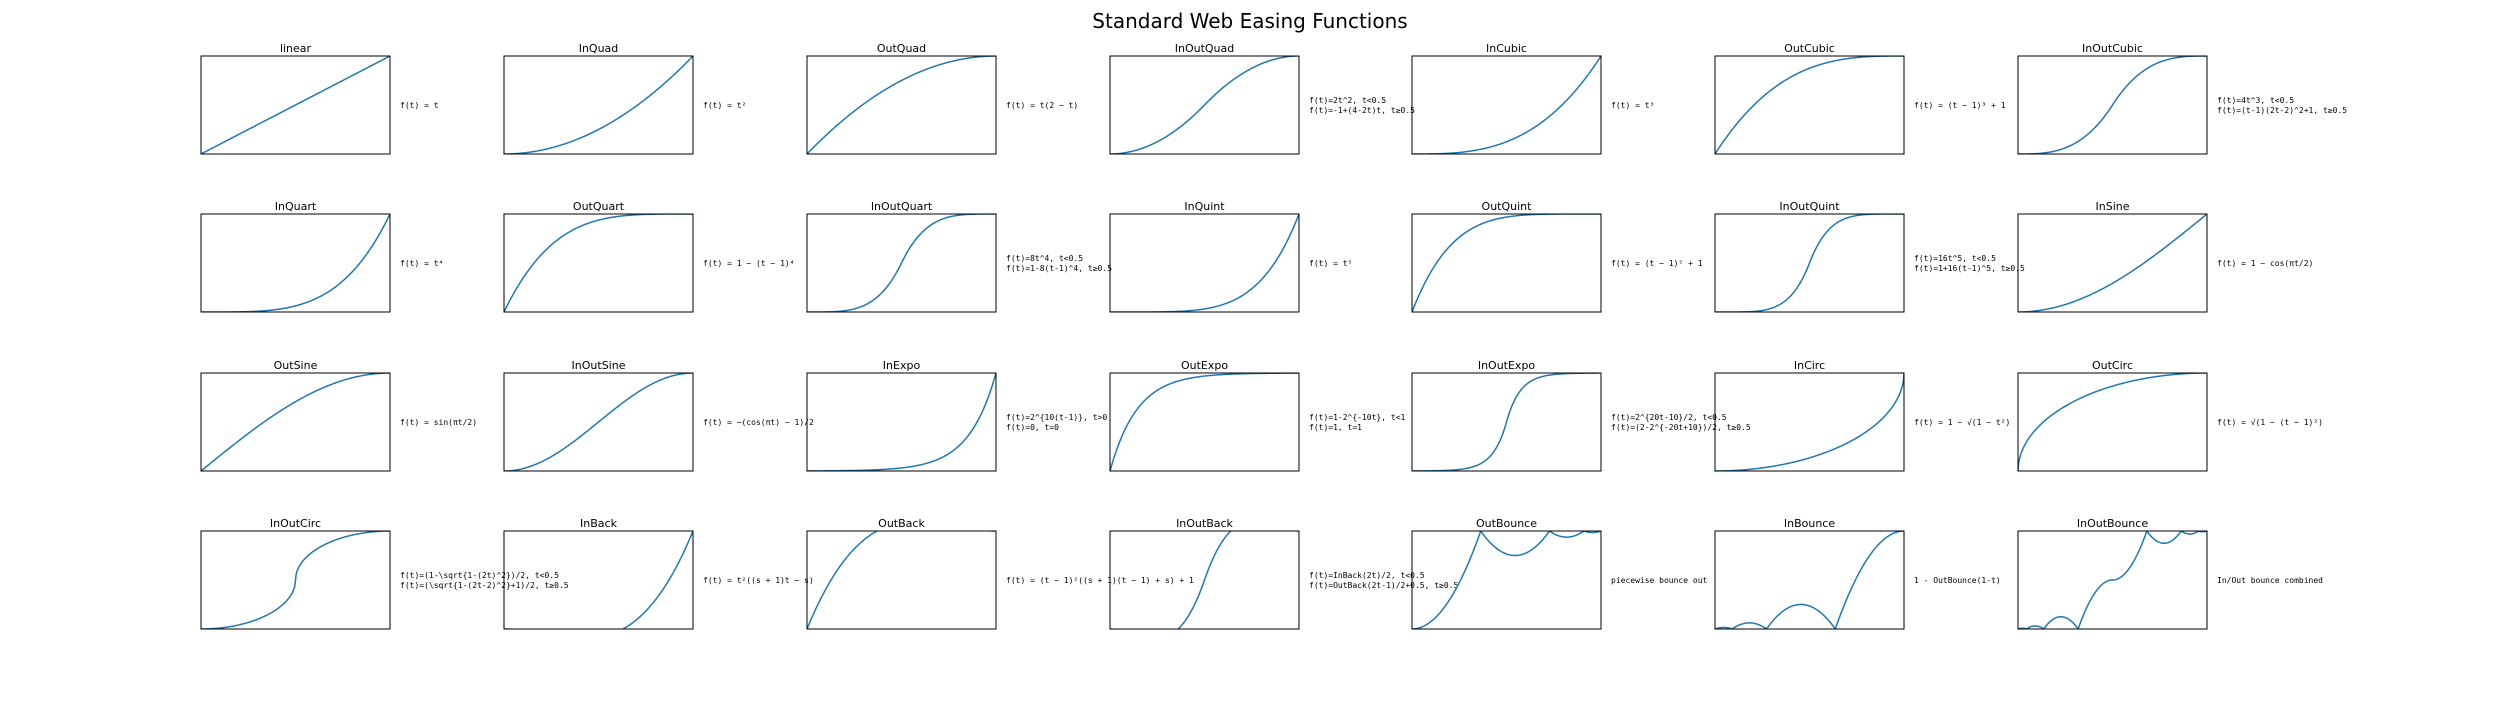  What do you see at coordinates (1657, 263) in the screenshot?
I see `formula-label: f(t) = (t − 1)⁵ + 1` at bounding box center [1657, 263].